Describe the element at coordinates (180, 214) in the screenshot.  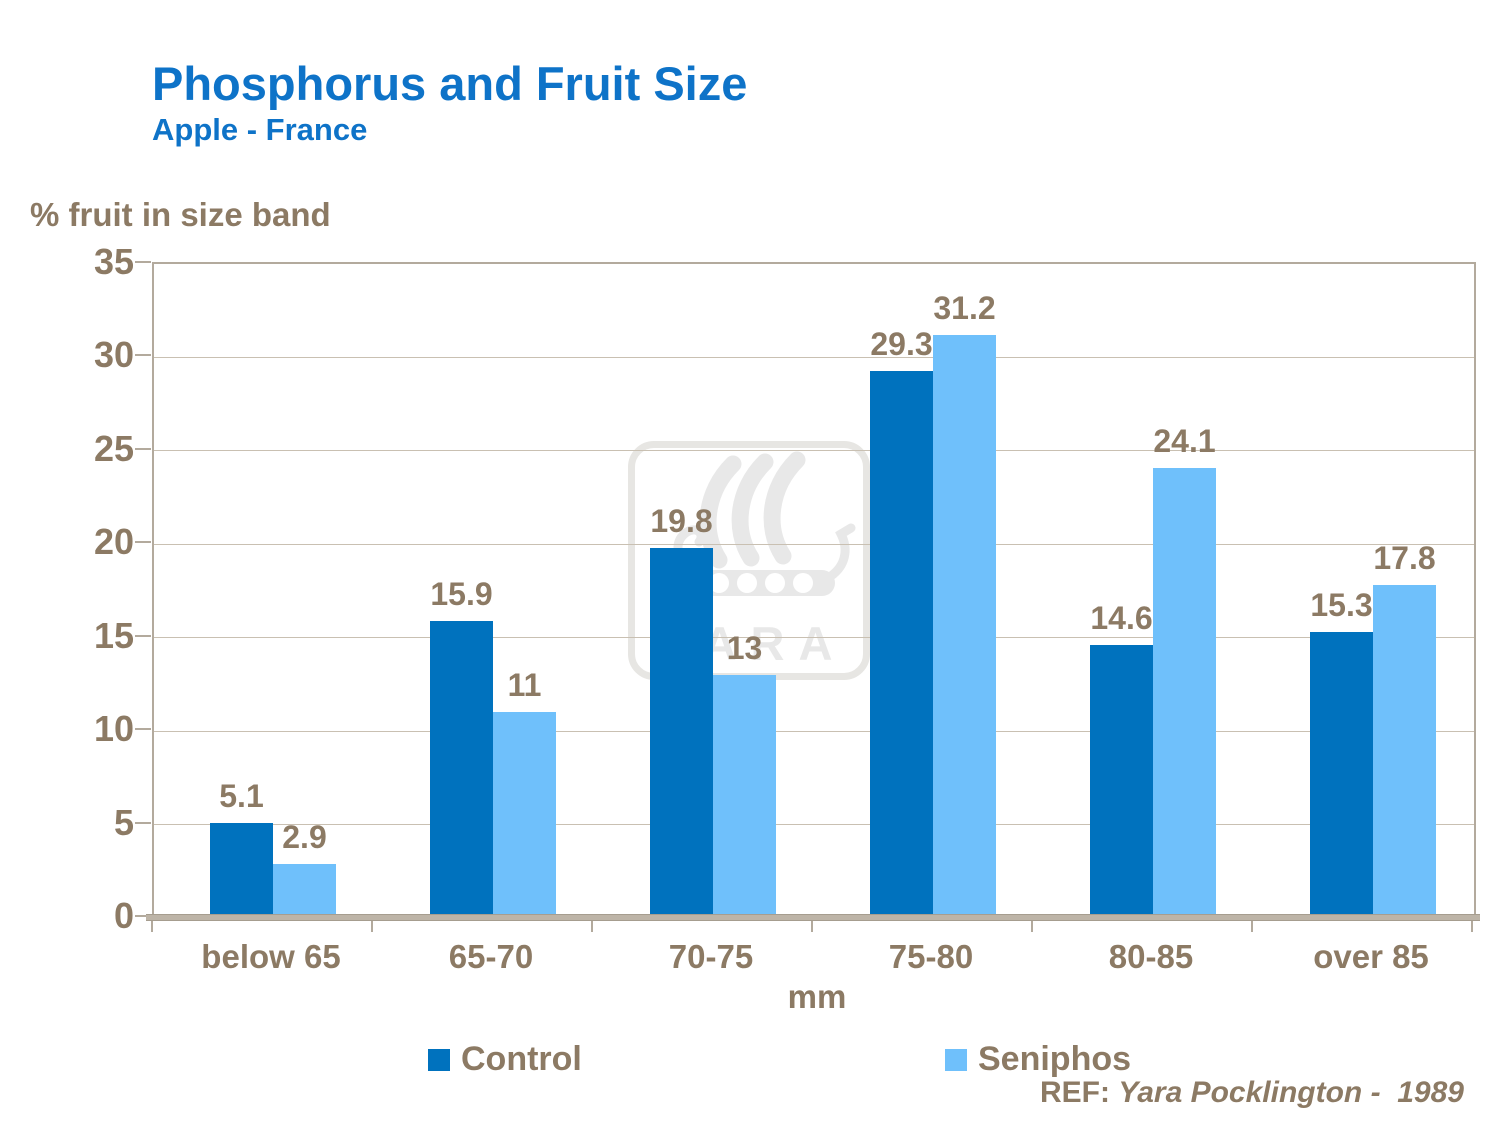
I see `y-axis-title: % fruit in size band` at that location.